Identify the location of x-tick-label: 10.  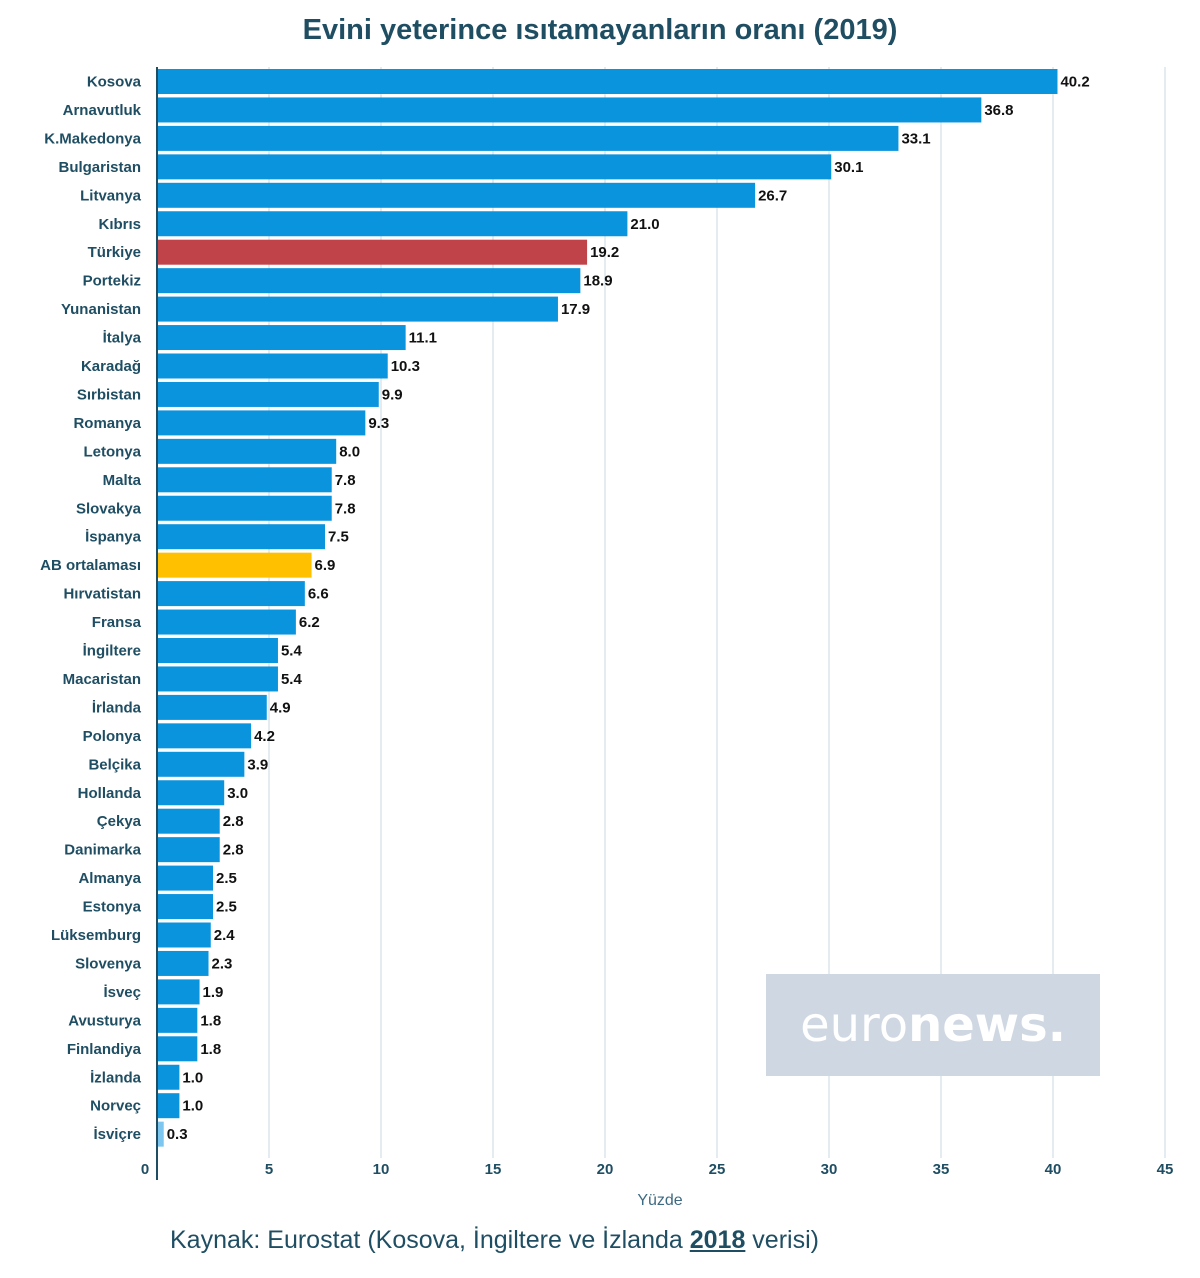
(381, 1169).